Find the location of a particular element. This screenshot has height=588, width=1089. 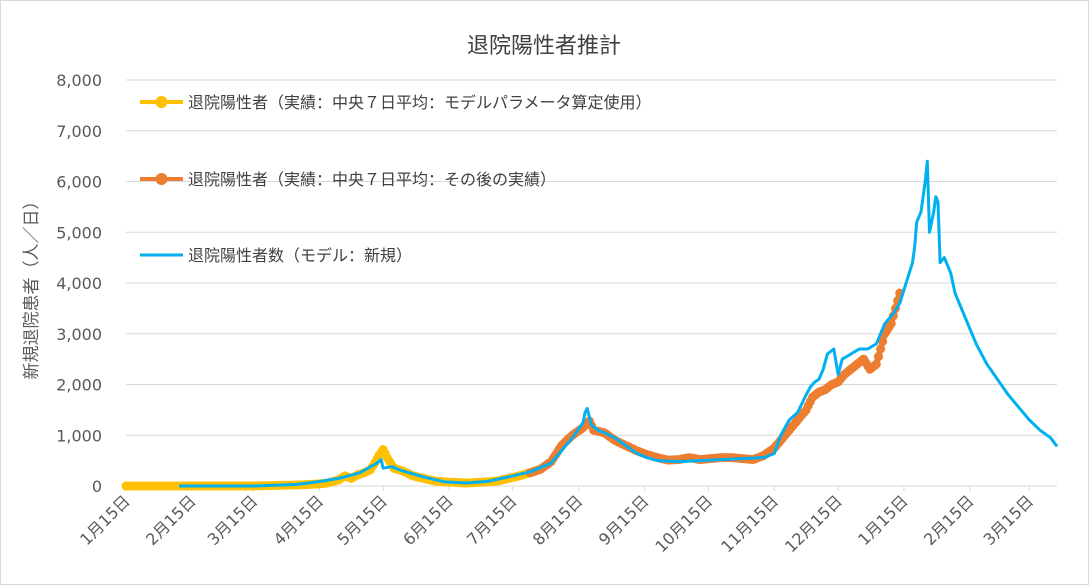

y-tick-label: 1,000 is located at coordinates (79, 435).